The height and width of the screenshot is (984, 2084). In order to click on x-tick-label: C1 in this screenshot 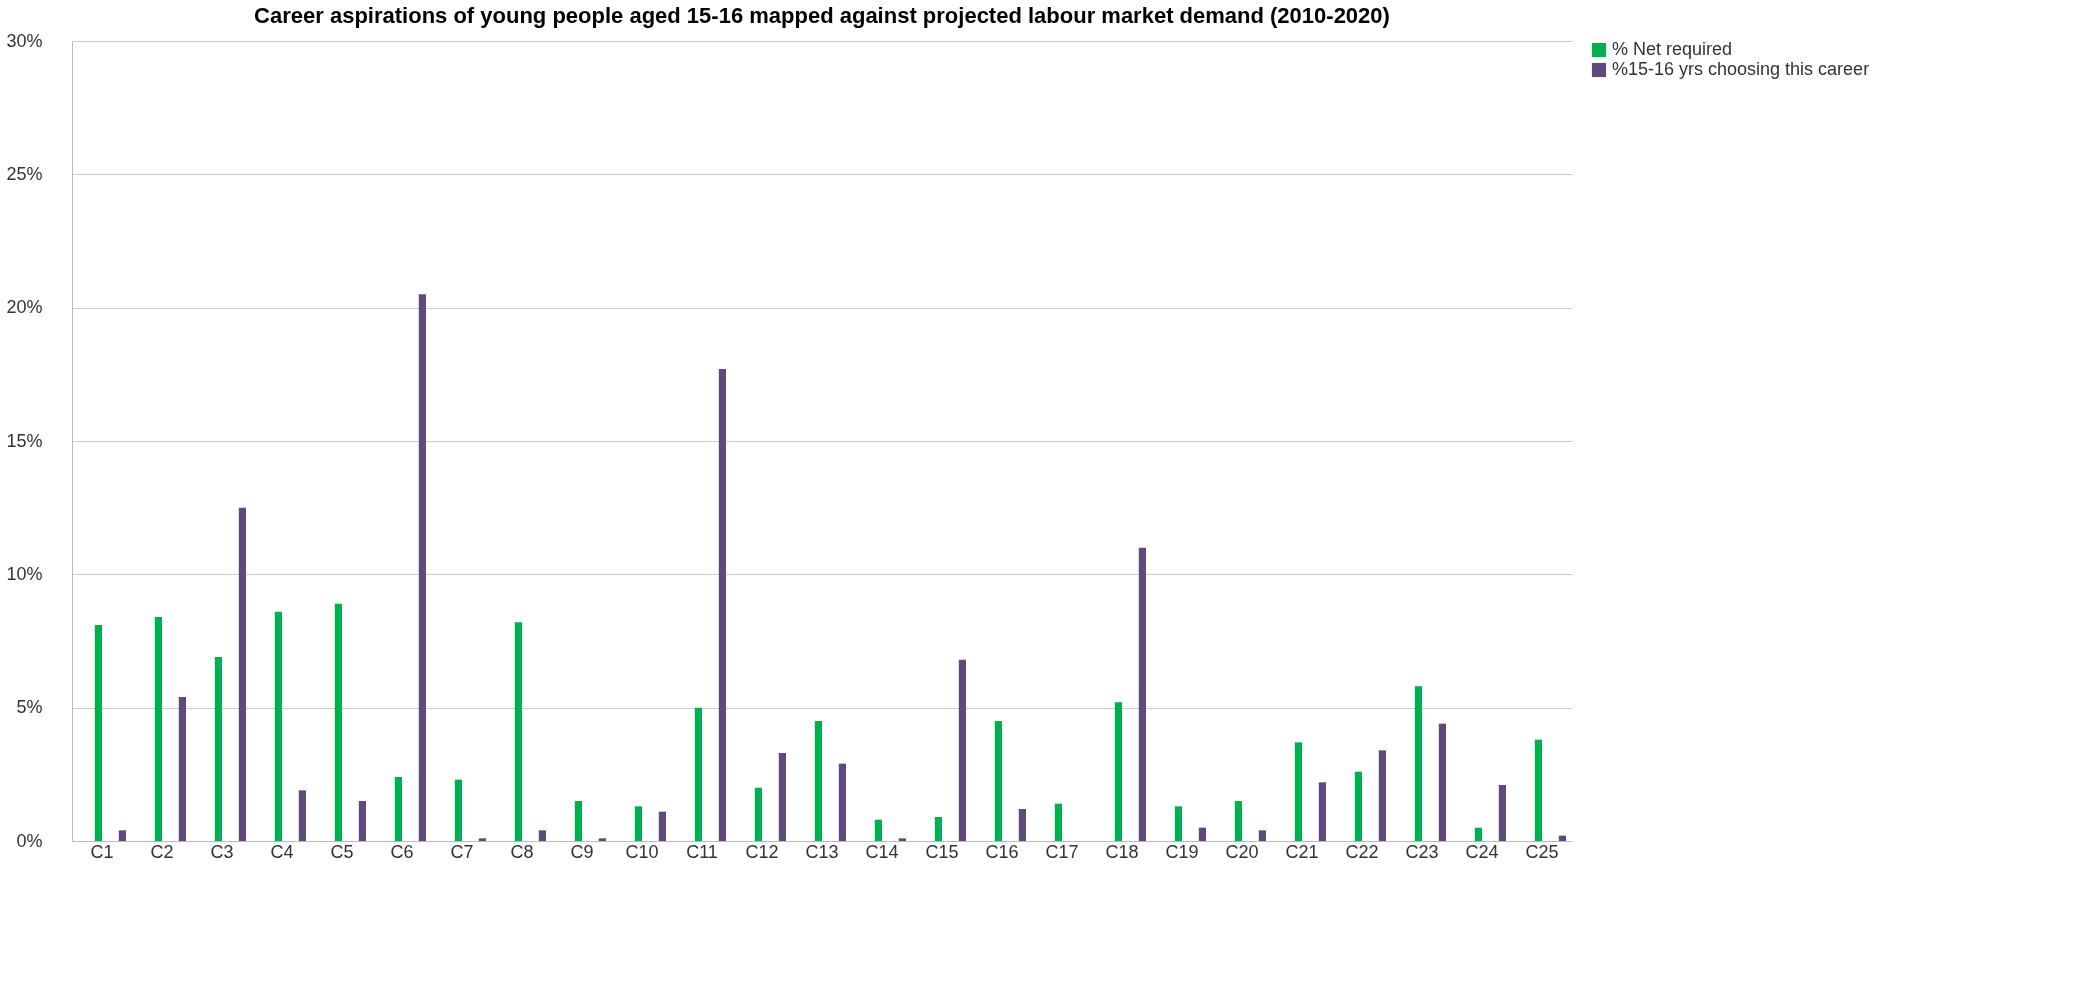, I will do `click(102, 851)`.